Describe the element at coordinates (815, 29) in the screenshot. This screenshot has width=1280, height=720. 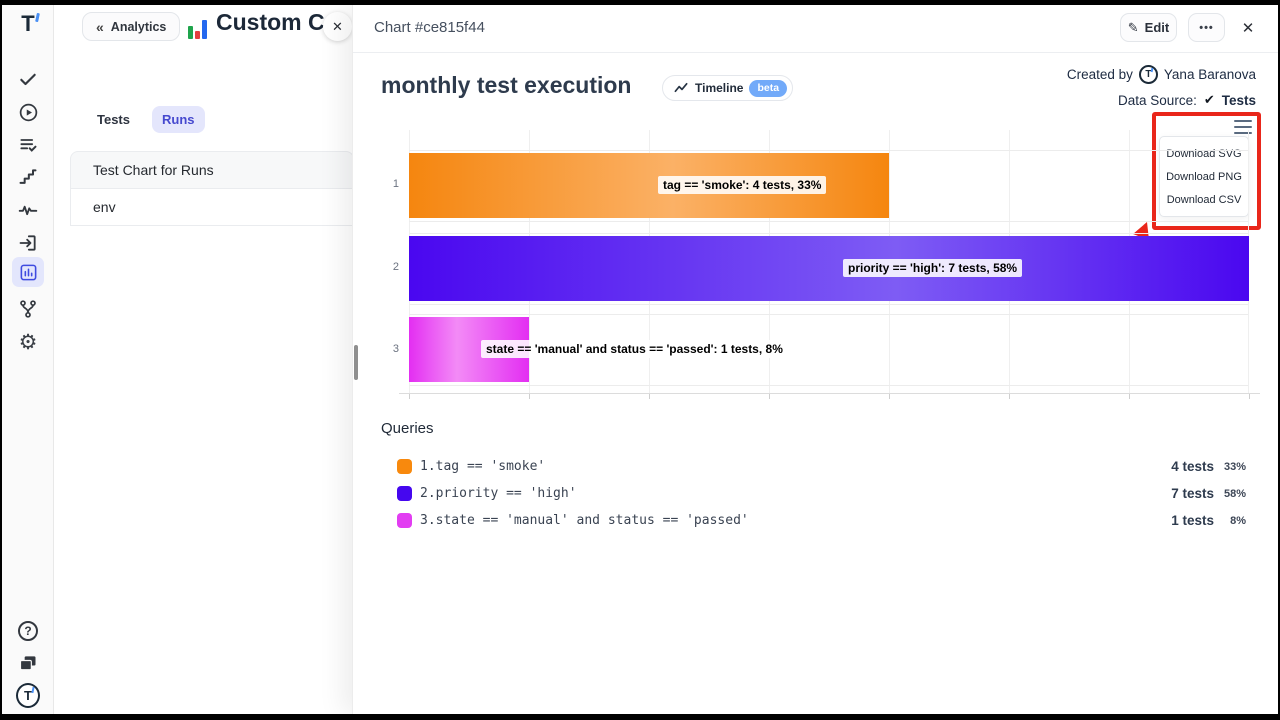
I see `modal-header: Chart #ce815f44 ✎ Edit ••• ✕` at that location.